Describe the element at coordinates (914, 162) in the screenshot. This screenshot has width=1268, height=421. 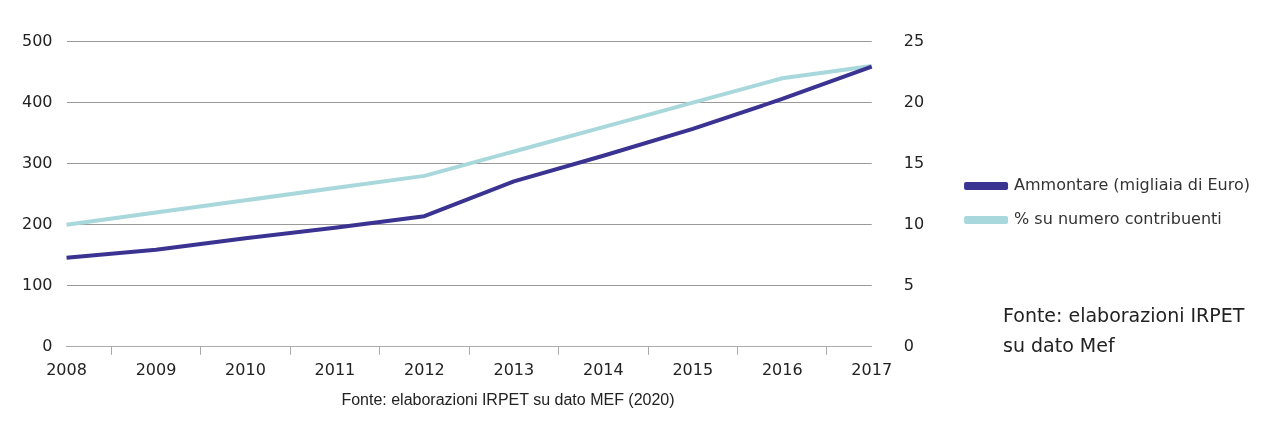
I see `y2-tick-label: 15` at that location.